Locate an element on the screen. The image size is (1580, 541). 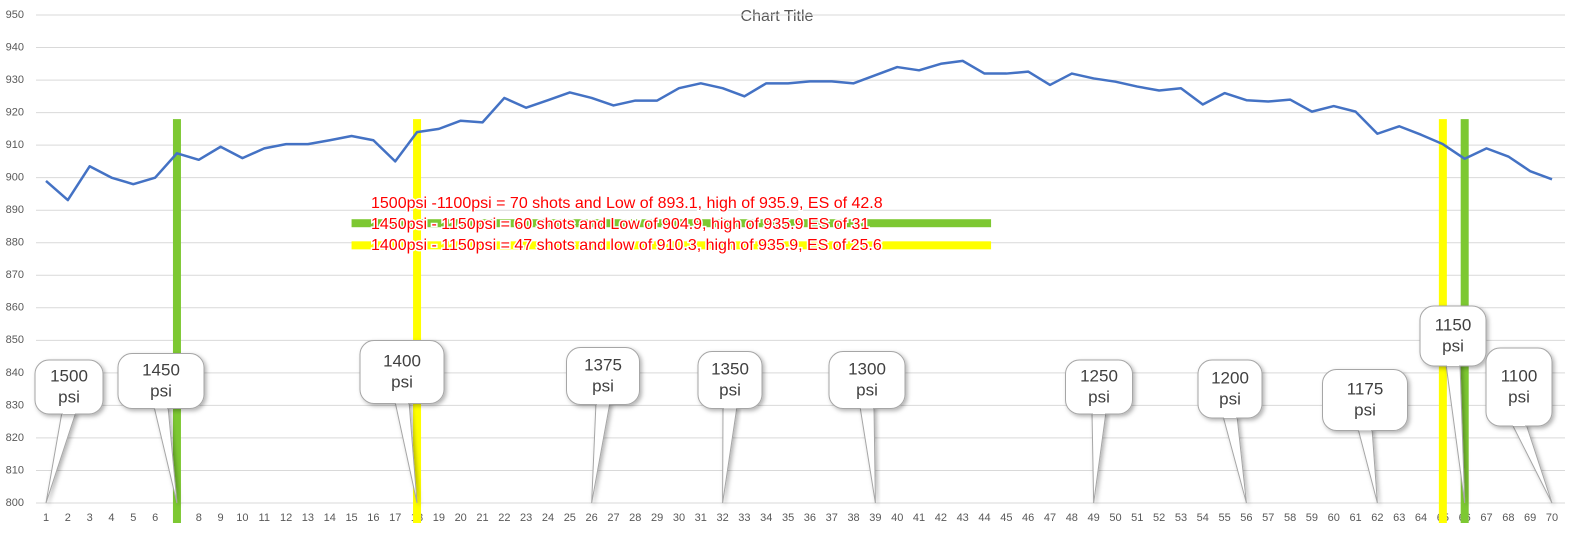
callout-label: 1300 is located at coordinates (867, 368).